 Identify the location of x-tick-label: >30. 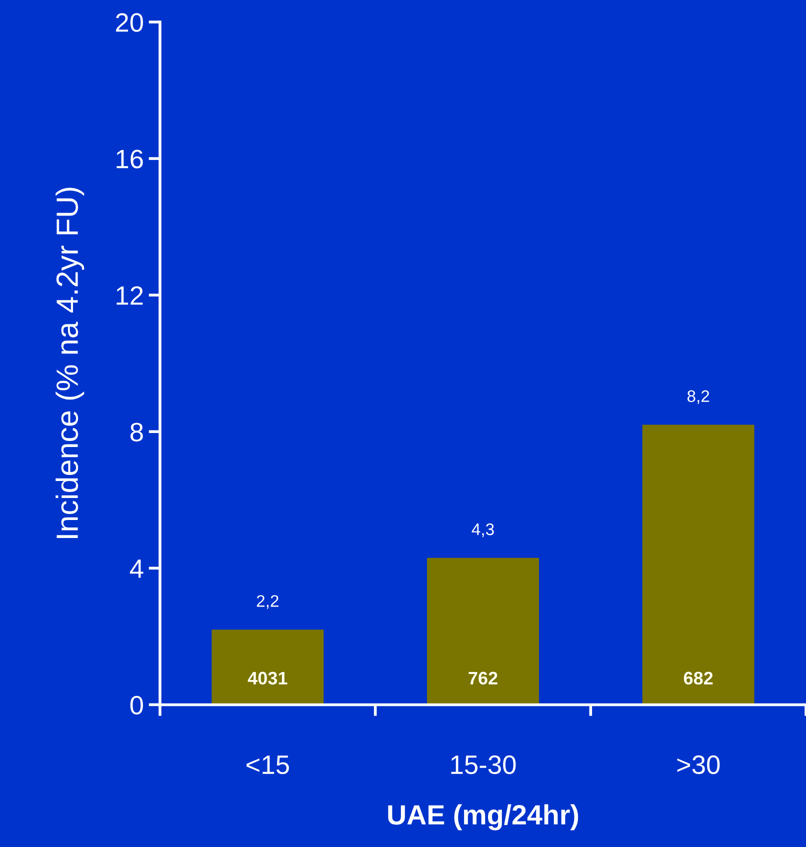
(698, 764).